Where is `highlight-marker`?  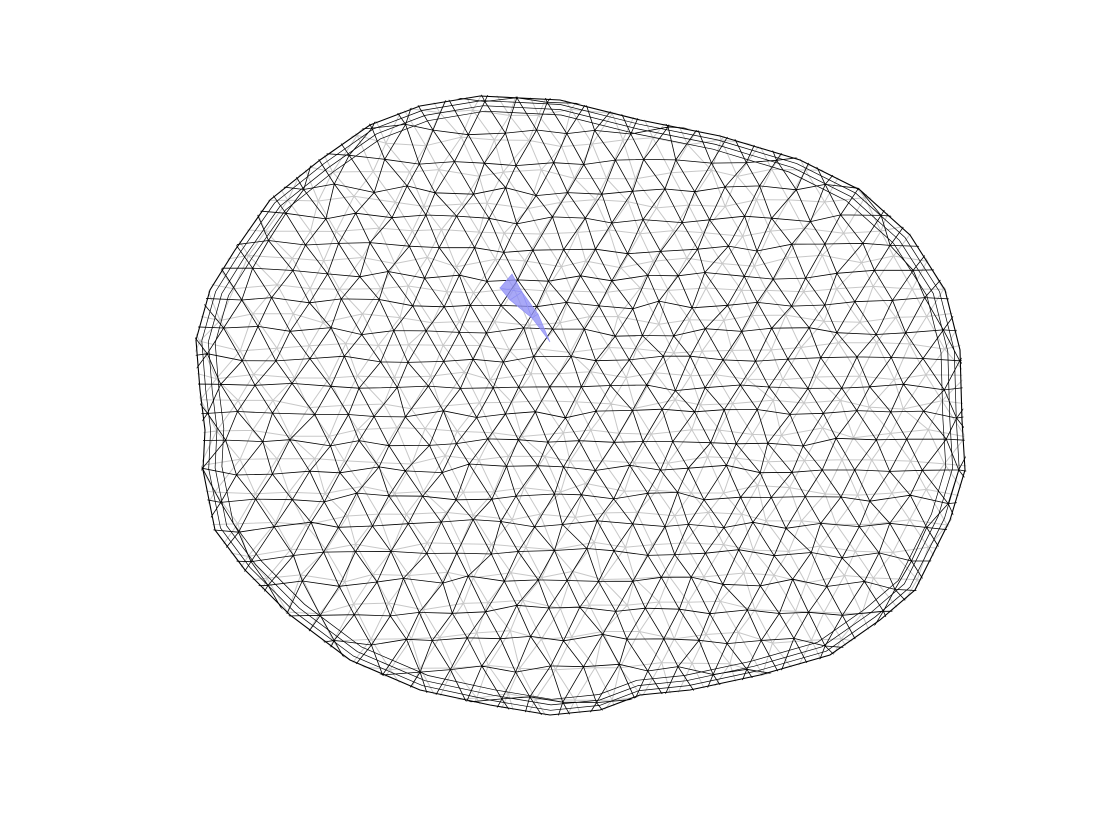
highlight-marker is located at coordinates (525, 308).